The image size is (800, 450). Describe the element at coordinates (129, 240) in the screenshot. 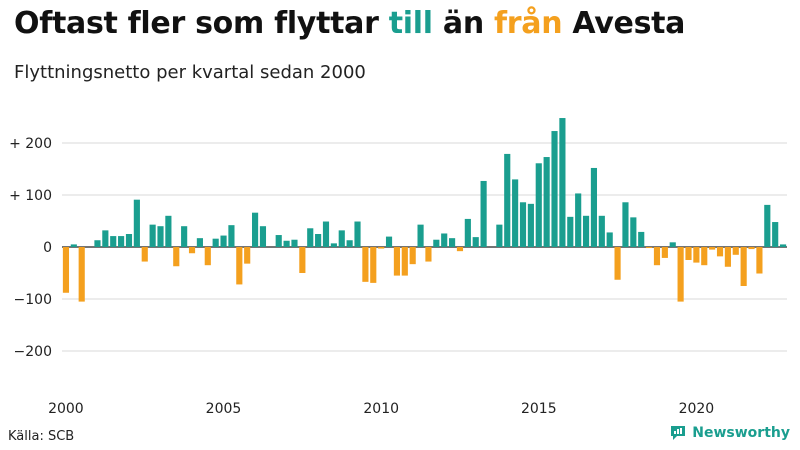

I see `bar-2002-k1` at that location.